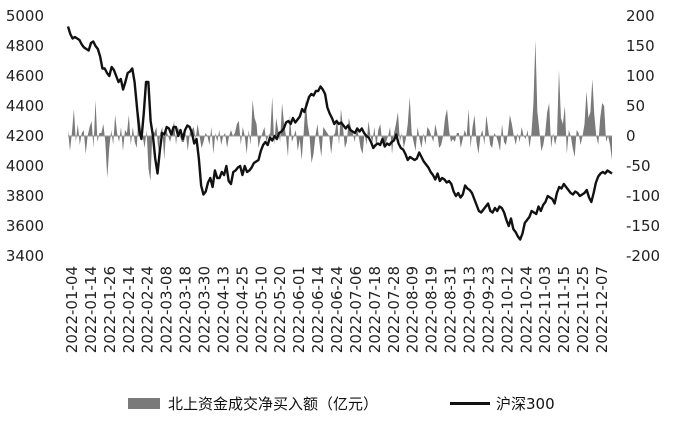 This screenshot has width=677, height=423. Describe the element at coordinates (470, 403) in the screenshot. I see `legend-line-swatch` at that location.